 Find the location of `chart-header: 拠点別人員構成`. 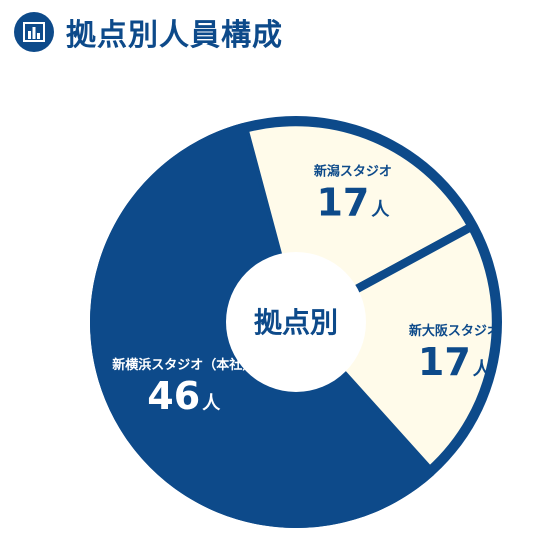

chart-header: 拠点別人員構成 is located at coordinates (148, 32).